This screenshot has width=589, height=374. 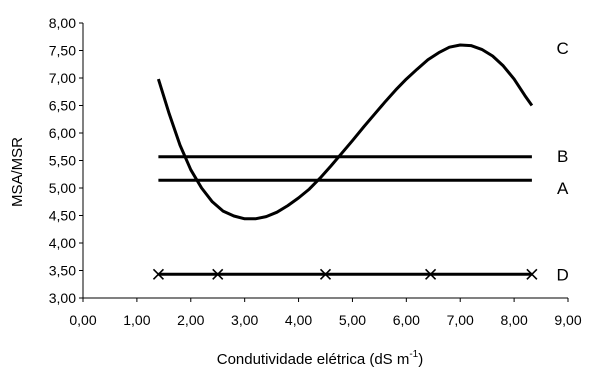 I want to click on x-axis-title-text: Condutividade elétrica (dS m, so click(x=313, y=359).